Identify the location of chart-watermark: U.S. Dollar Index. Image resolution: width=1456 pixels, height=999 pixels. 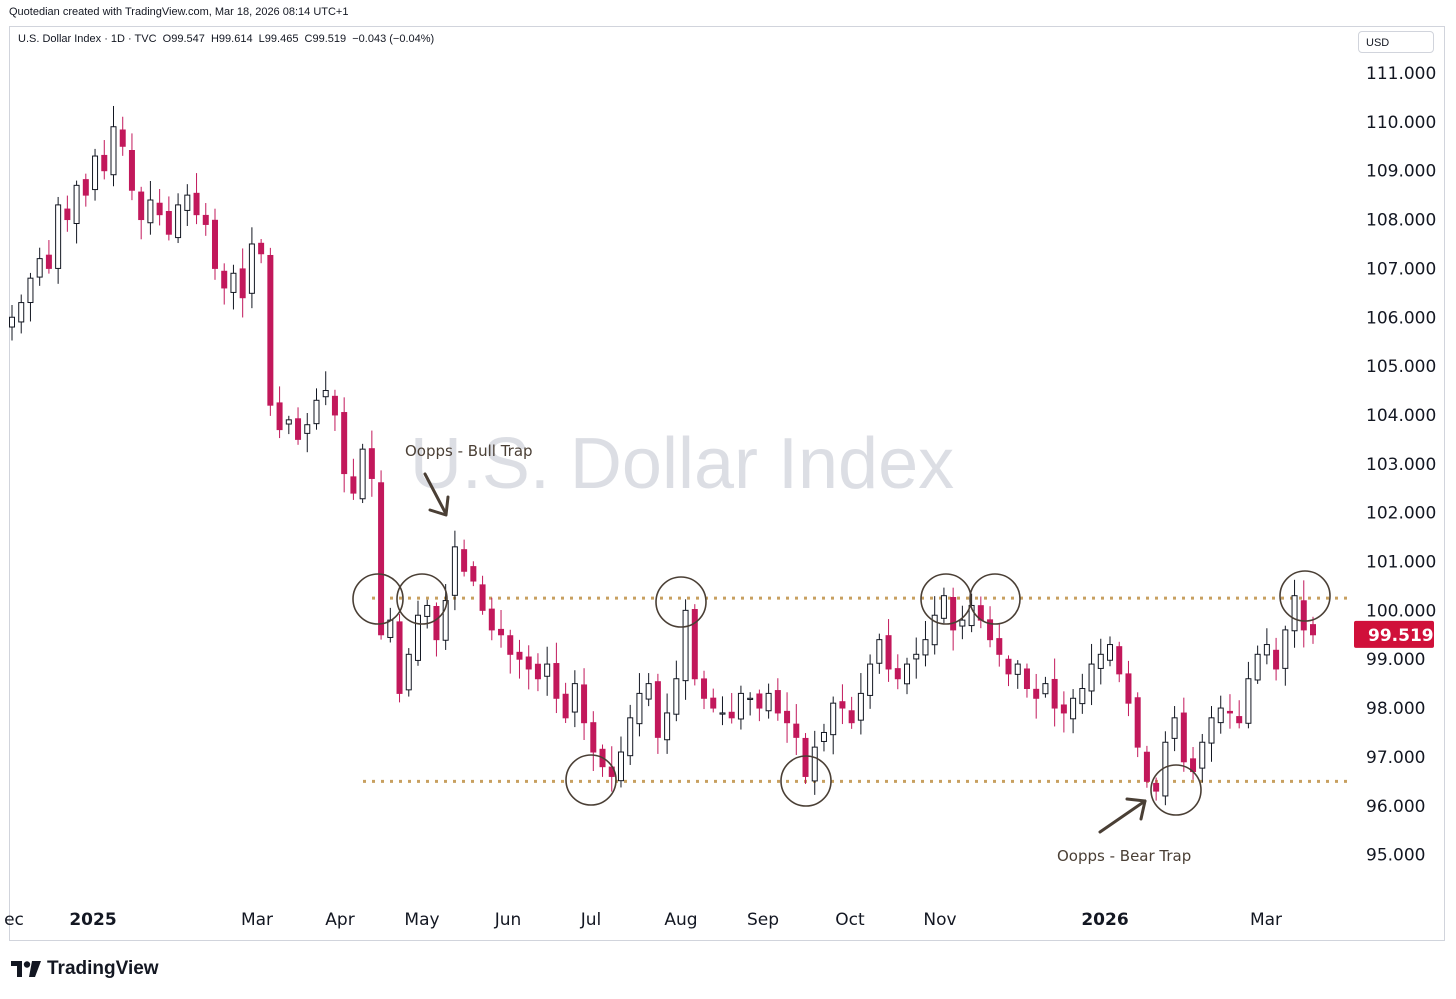
(682, 464).